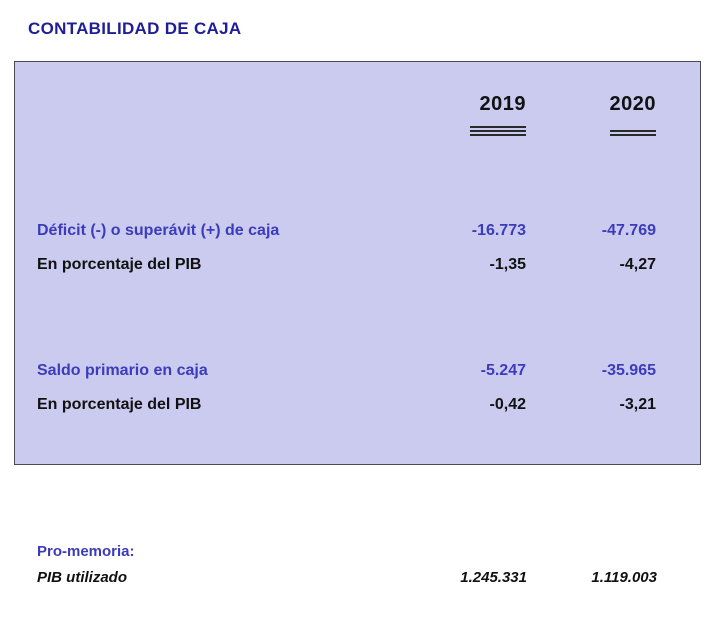 The image size is (716, 617). Describe the element at coordinates (637, 404) in the screenshot. I see `row-value-2020: -3,21` at that location.